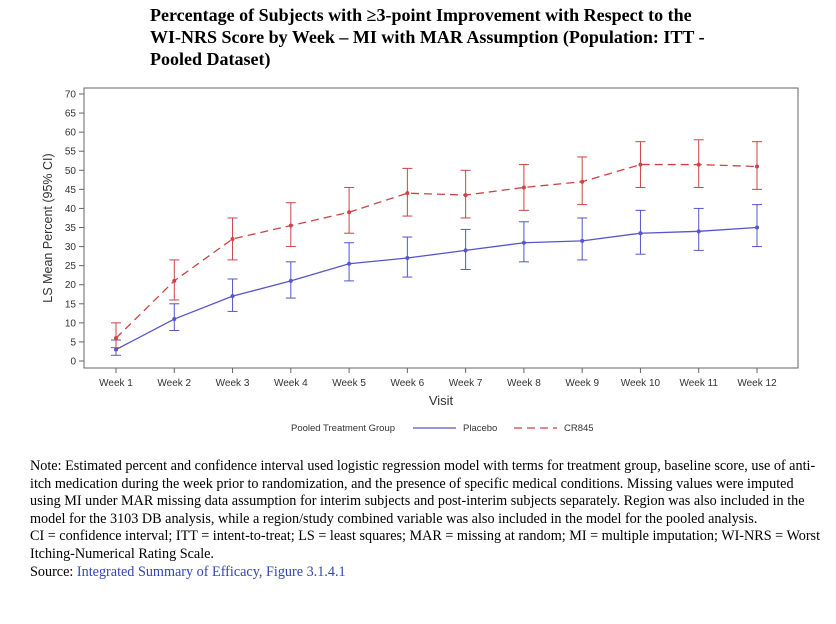  Describe the element at coordinates (407, 383) in the screenshot. I see `x-tick-label: Week 6` at that location.